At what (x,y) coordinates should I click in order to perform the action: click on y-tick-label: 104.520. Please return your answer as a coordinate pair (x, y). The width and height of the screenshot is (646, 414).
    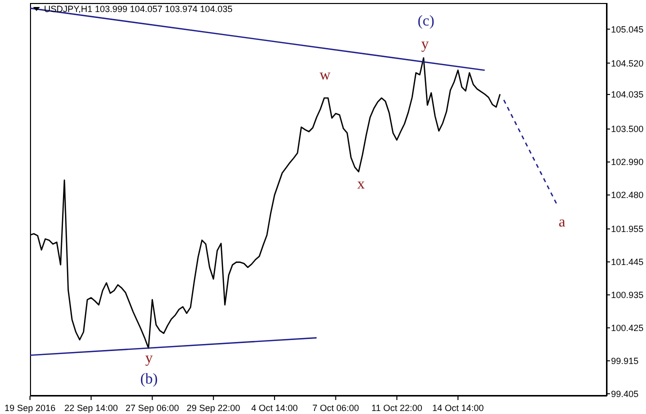
    Looking at the image, I should click on (627, 63).